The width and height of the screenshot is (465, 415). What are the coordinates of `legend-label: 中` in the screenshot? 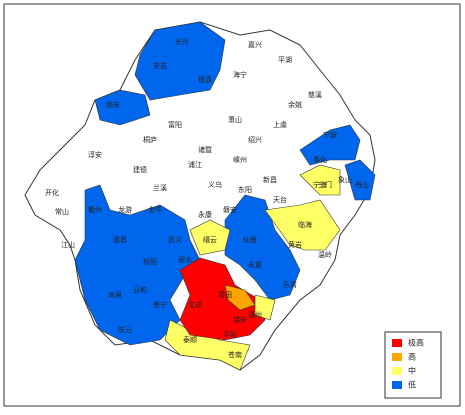 It's located at (412, 371).